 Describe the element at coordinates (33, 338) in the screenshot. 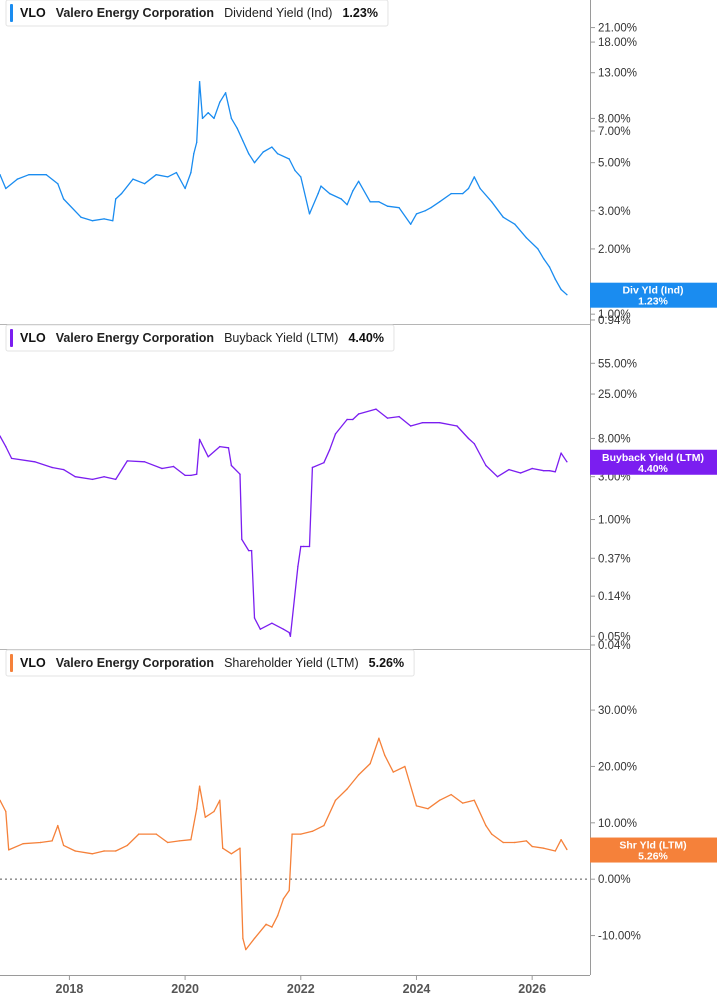

I see `legend-ticker: VLO` at that location.